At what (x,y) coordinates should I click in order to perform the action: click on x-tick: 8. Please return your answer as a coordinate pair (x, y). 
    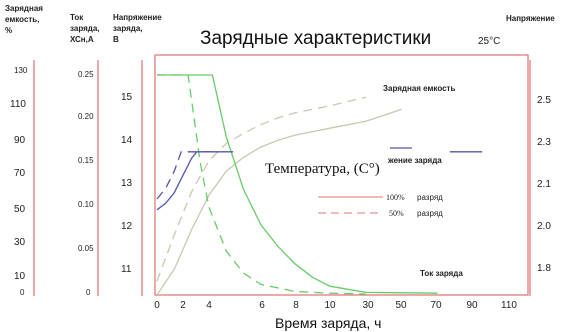
    Looking at the image, I should click on (296, 305).